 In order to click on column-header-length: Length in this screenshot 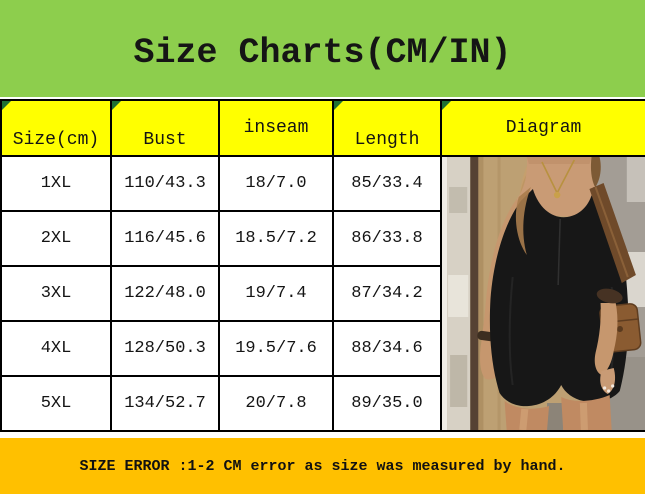, I will do `click(387, 128)`.